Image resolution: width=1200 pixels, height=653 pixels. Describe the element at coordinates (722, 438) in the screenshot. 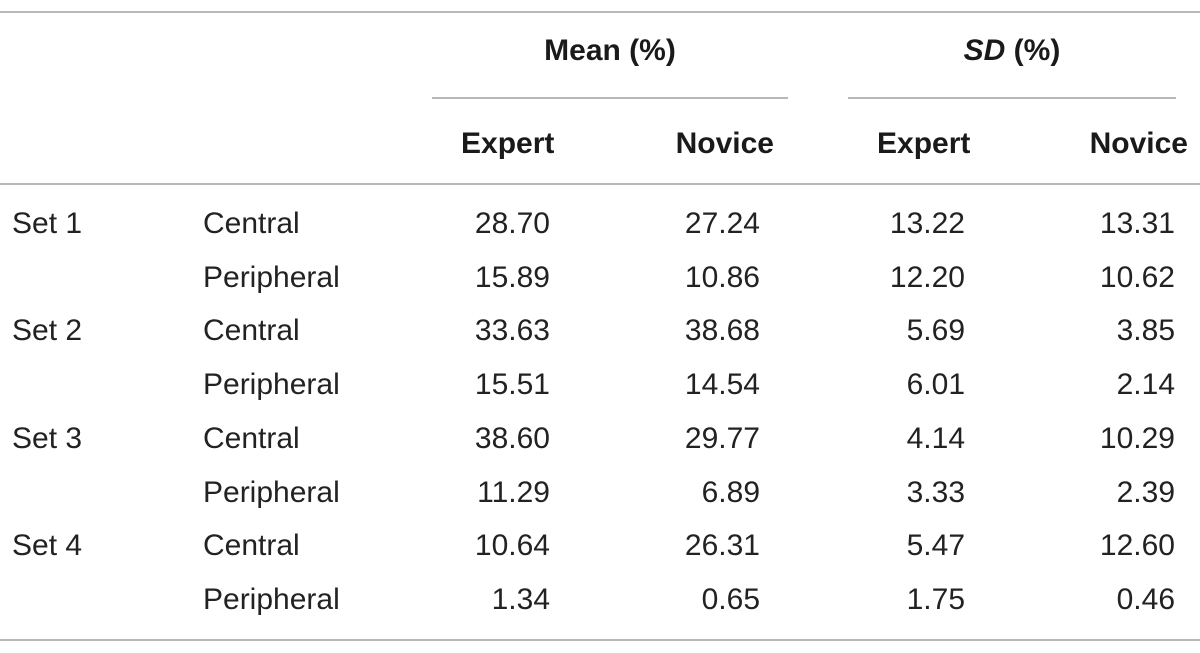

I see `cell-mean-novice: 29.77` at that location.